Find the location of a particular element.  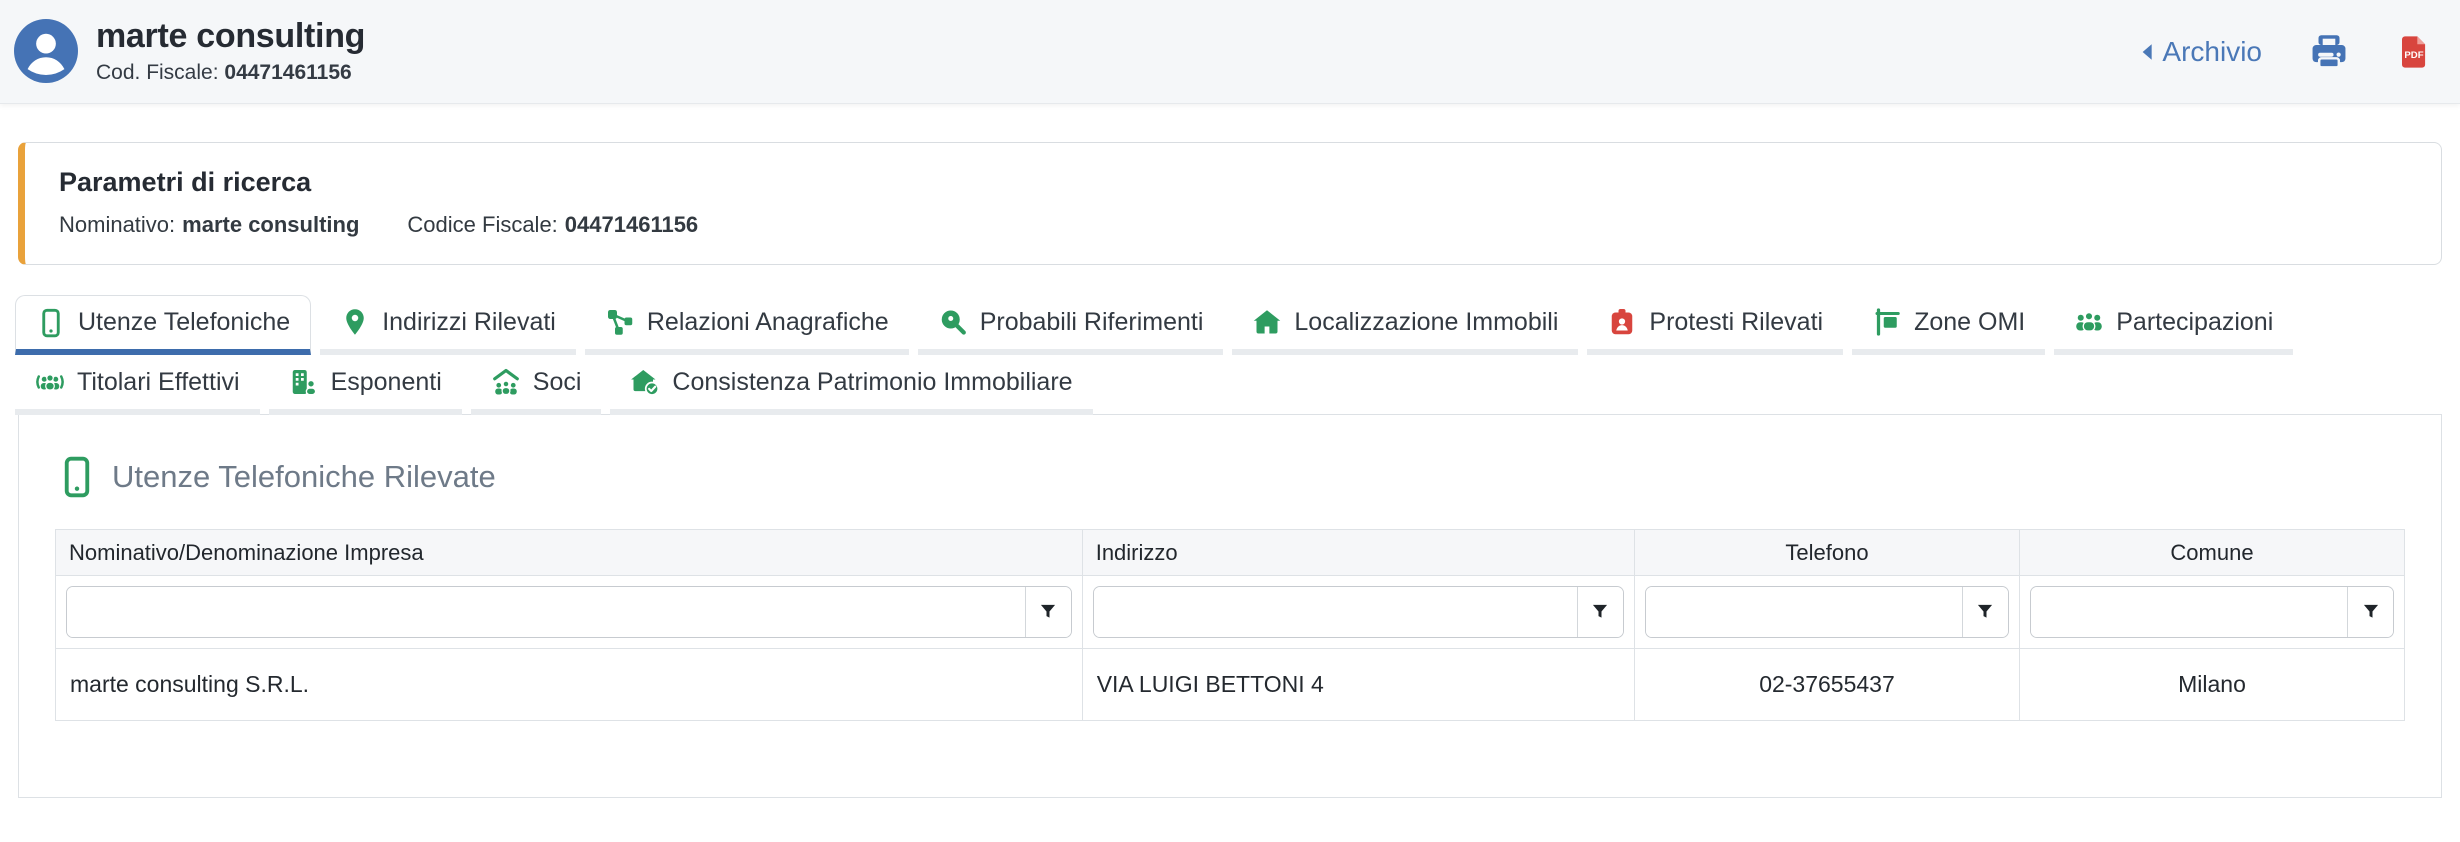

tab-label: Protesti Rilevati is located at coordinates (1736, 321).